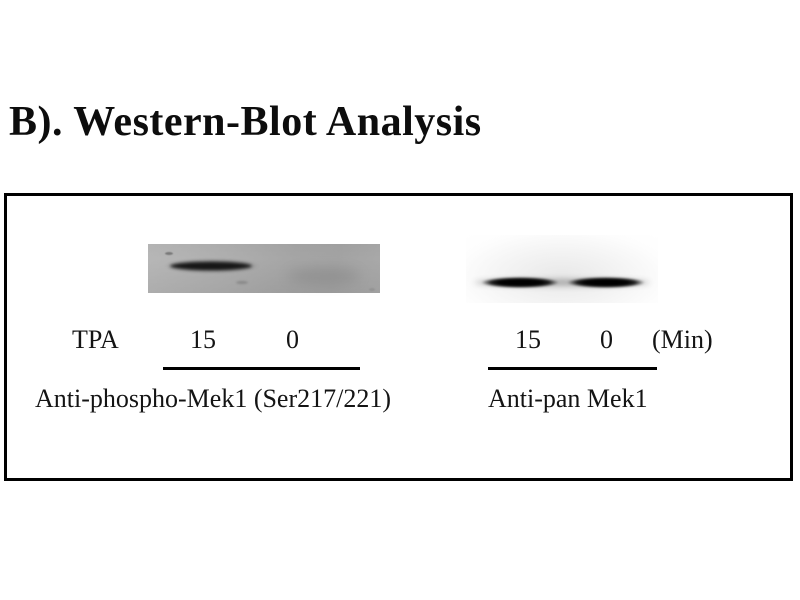 This screenshot has height=600, width=800. What do you see at coordinates (682, 339) in the screenshot?
I see `minutes-unit-label: (Min)` at bounding box center [682, 339].